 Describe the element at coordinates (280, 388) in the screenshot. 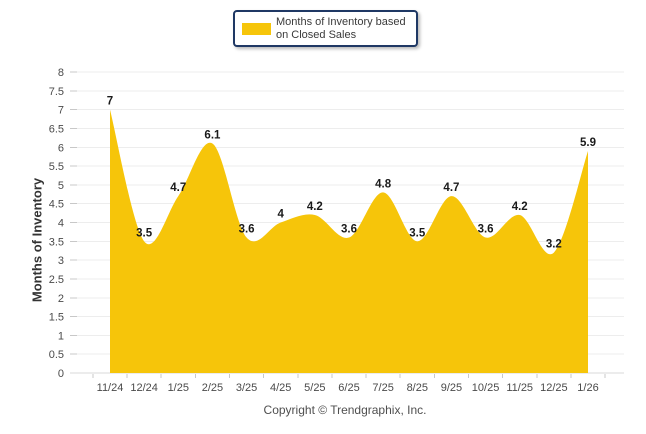

I see `x-tick-label: 4/25` at that location.